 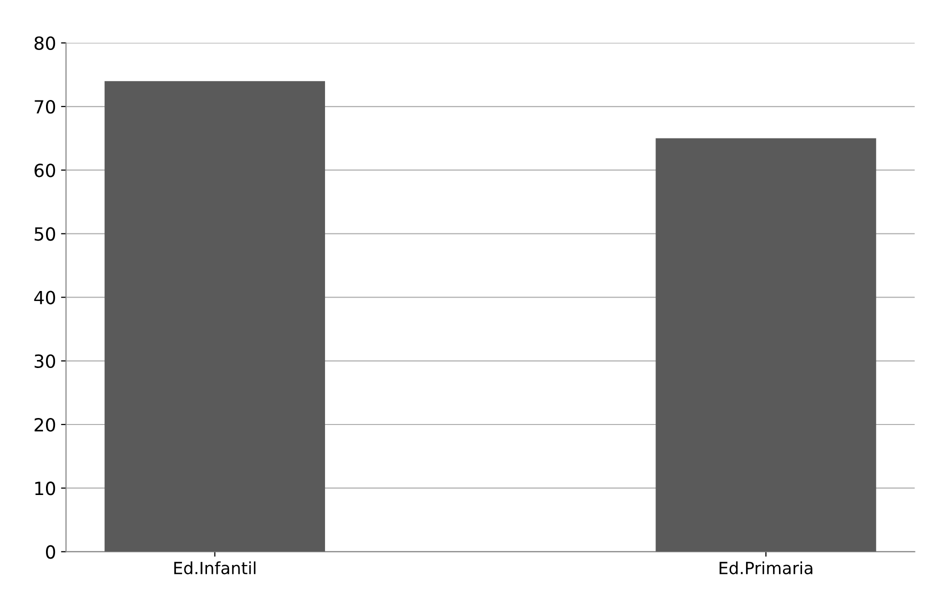 I want to click on y-tick-label: 80, so click(x=45, y=43).